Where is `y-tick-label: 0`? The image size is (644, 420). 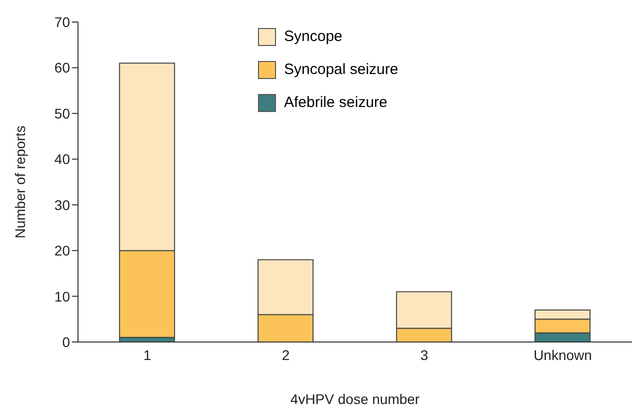 y-tick-label: 0 is located at coordinates (66, 342).